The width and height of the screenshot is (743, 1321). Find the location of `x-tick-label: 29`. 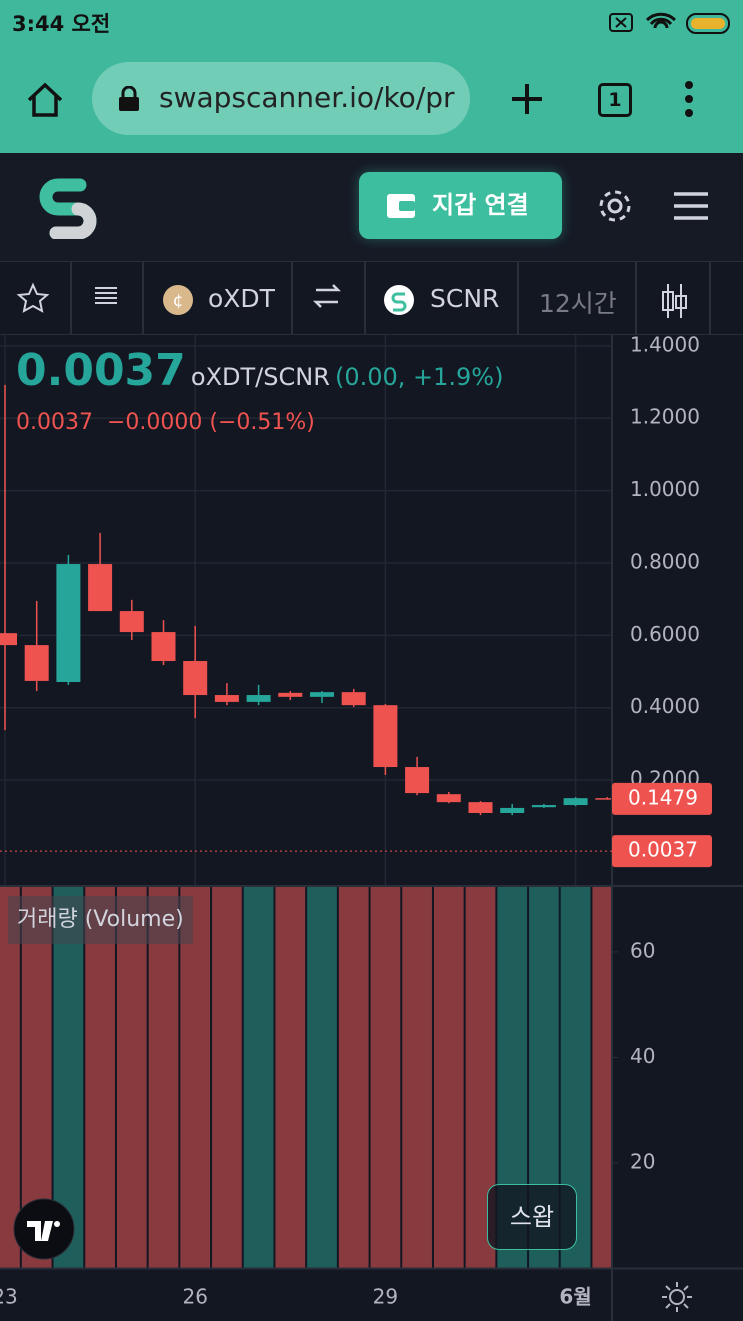

x-tick-label: 29 is located at coordinates (385, 1297).